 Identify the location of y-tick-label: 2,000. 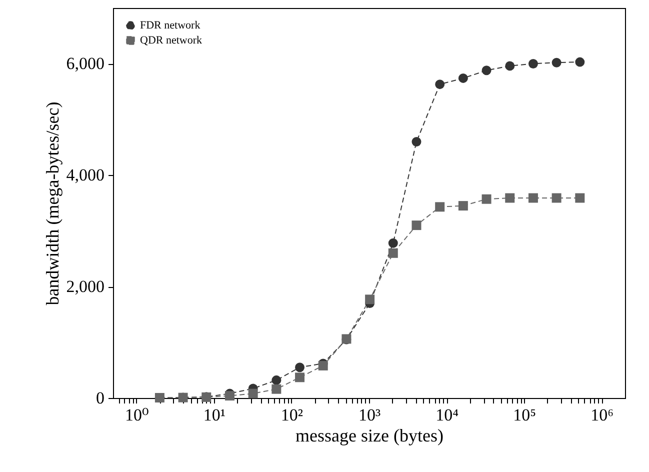
(85, 286).